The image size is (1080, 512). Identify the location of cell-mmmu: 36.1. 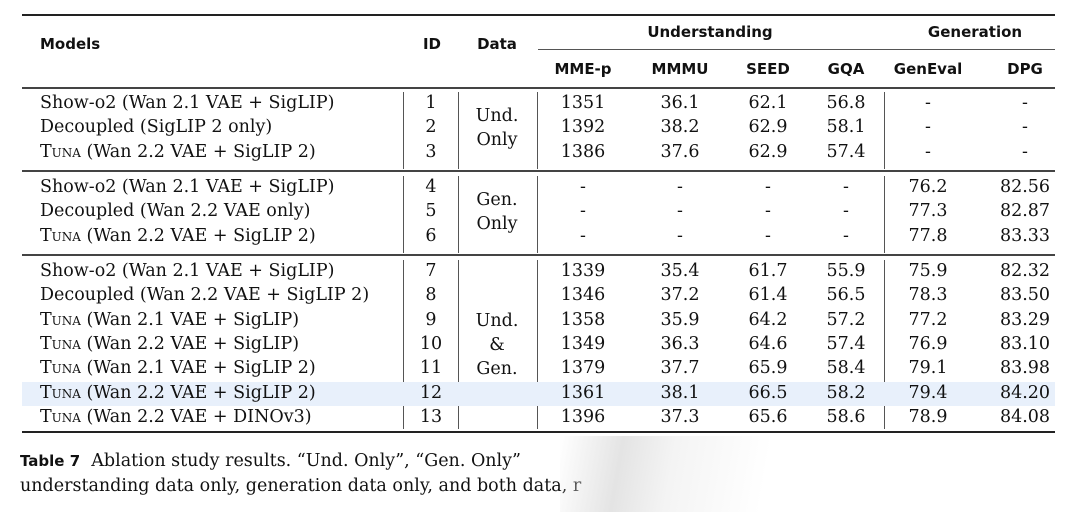
(680, 103).